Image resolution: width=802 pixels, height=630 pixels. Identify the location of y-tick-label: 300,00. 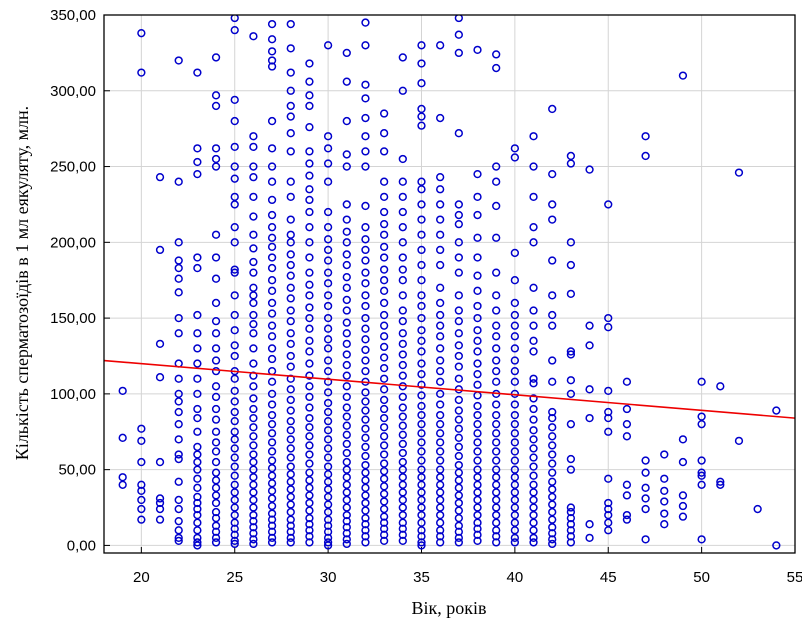
(73, 91).